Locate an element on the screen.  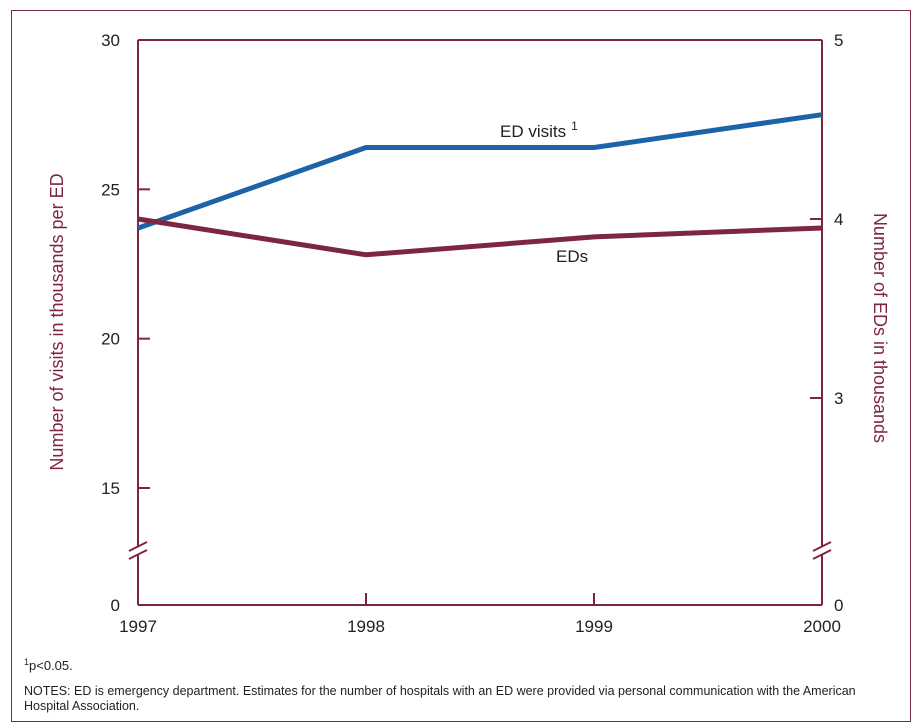
left-axis-break-gap is located at coordinates (138, 550).